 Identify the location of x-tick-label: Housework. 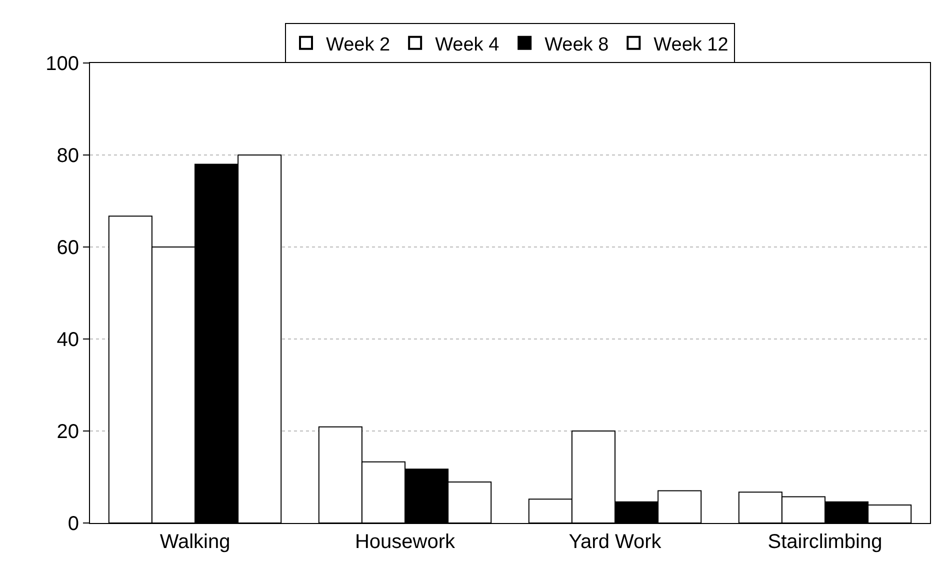
(405, 542).